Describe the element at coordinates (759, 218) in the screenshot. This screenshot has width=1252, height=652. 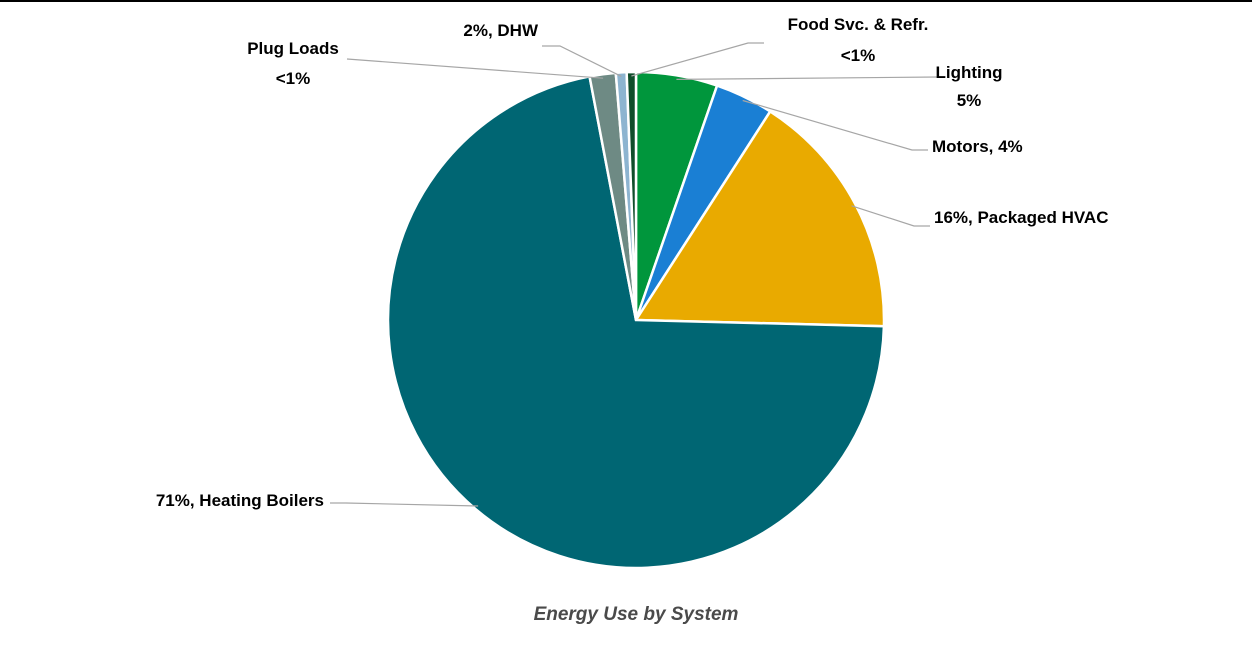
I see `pie-slice-packaged-hvac` at that location.